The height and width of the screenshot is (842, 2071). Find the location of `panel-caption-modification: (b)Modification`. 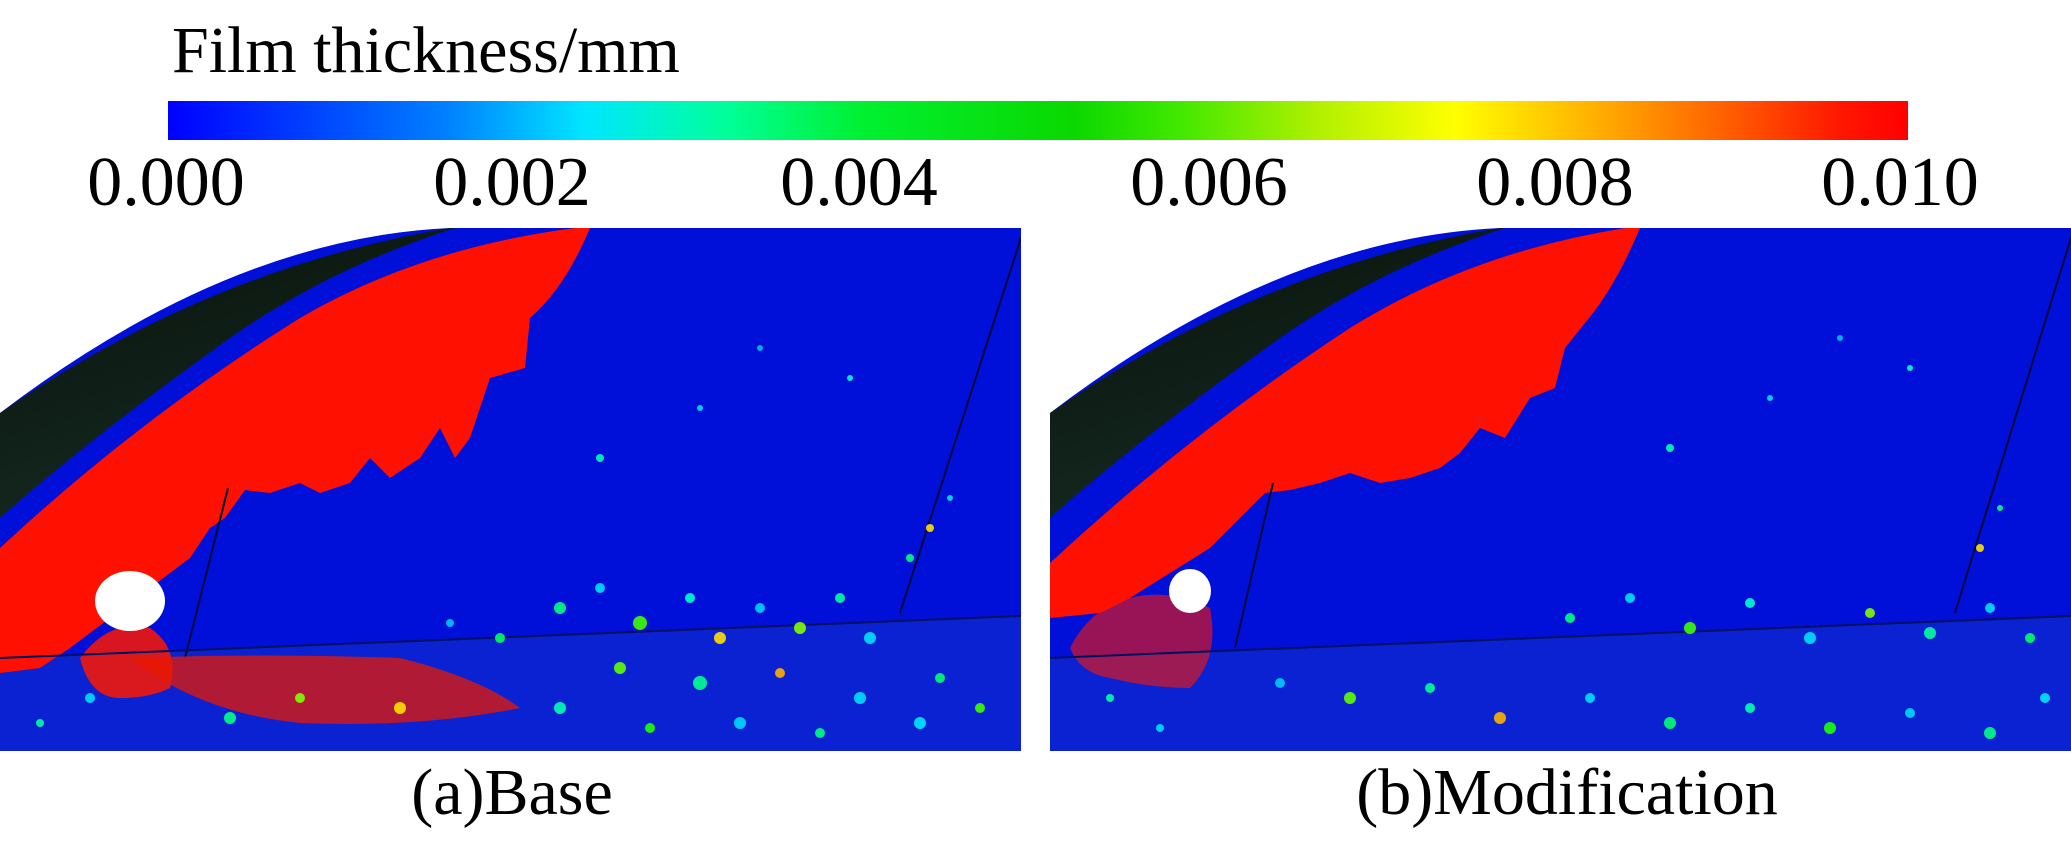

panel-caption-modification: (b)Modification is located at coordinates (1567, 792).